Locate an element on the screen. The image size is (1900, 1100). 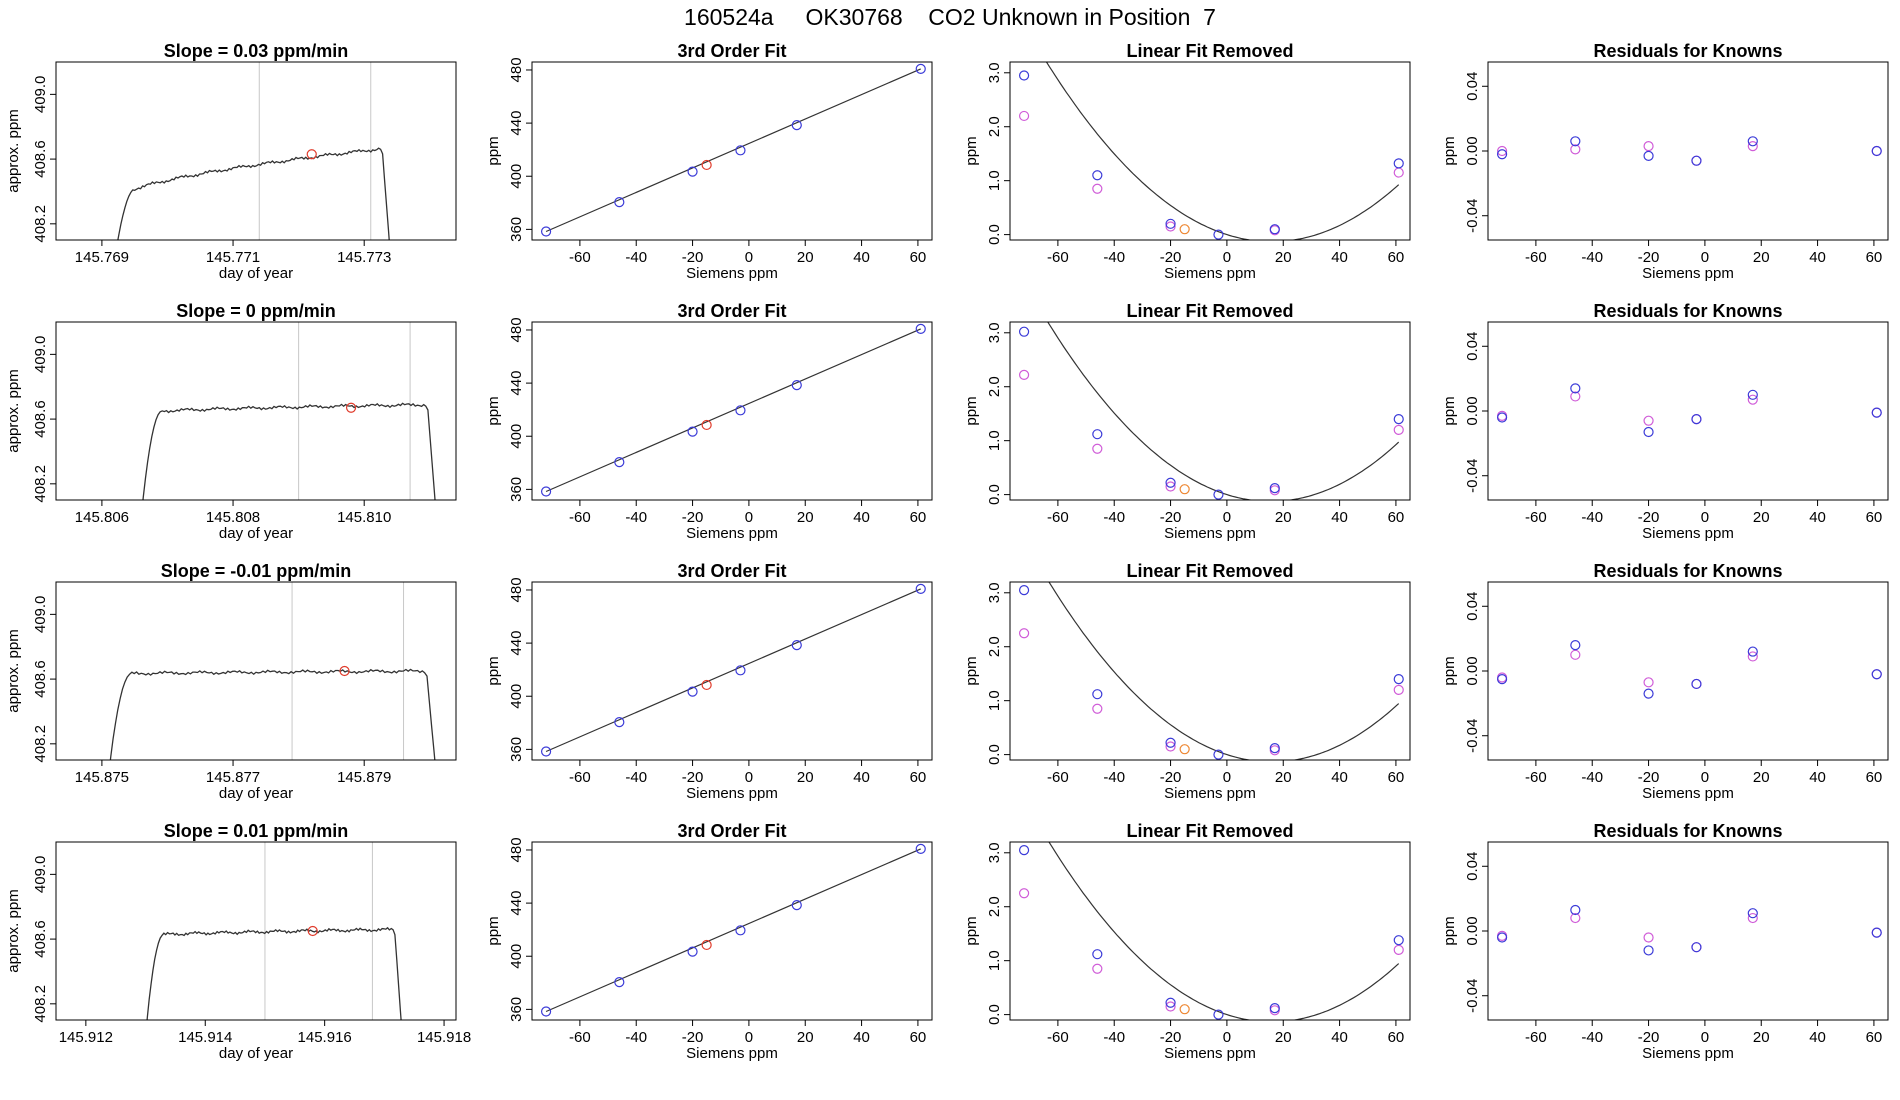
panel-title: 3rd Order Fit is located at coordinates (731, 571).